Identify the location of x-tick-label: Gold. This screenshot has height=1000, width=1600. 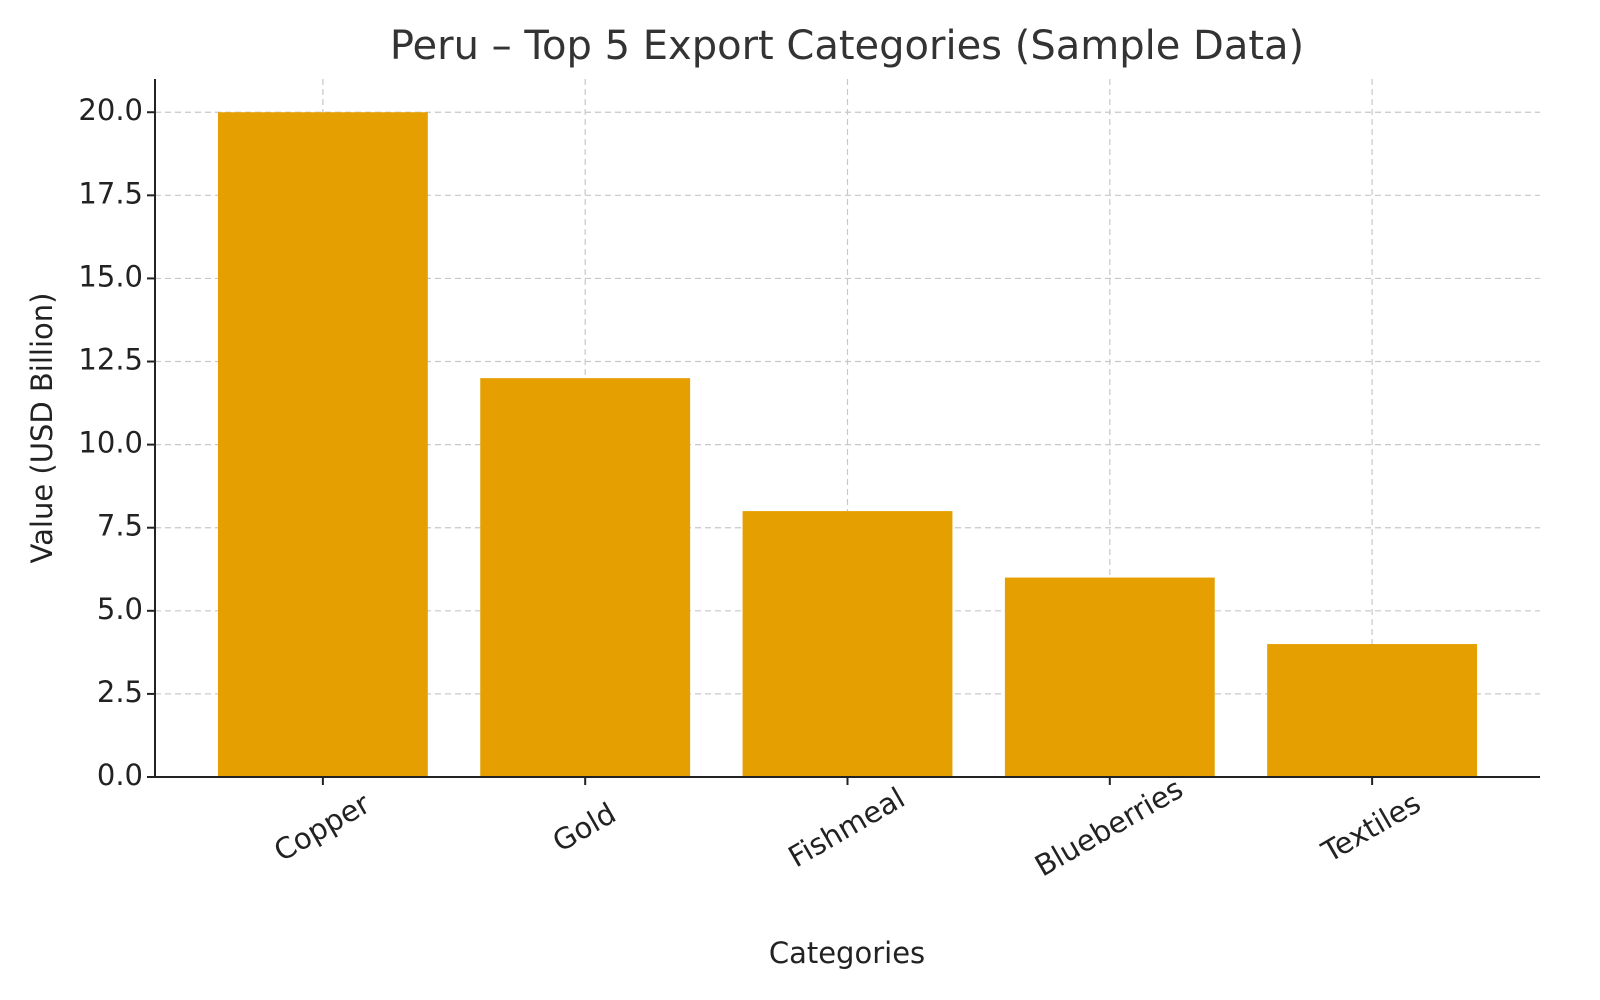
(584, 827).